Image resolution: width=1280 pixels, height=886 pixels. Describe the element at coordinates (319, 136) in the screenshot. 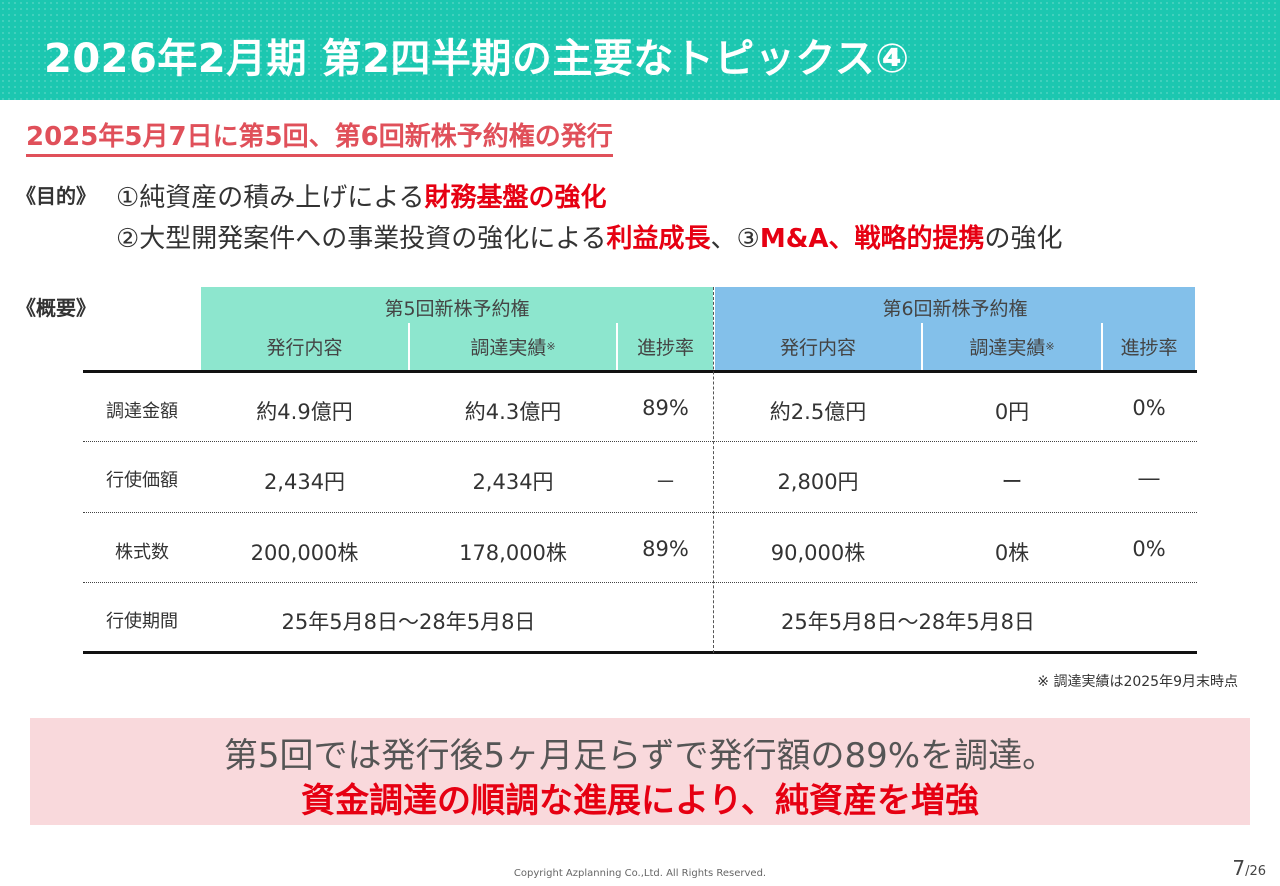

I see `section-subheading: 2025年5月7日に第5回、第6回新株予約権の発行` at that location.